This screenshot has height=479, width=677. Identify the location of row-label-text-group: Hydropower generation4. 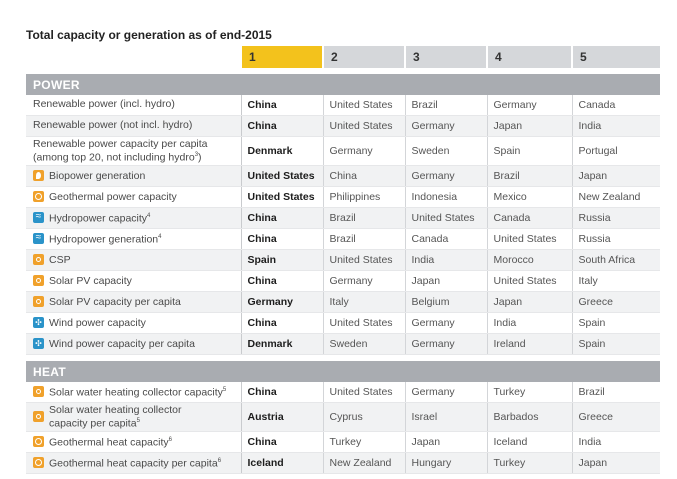
(105, 239).